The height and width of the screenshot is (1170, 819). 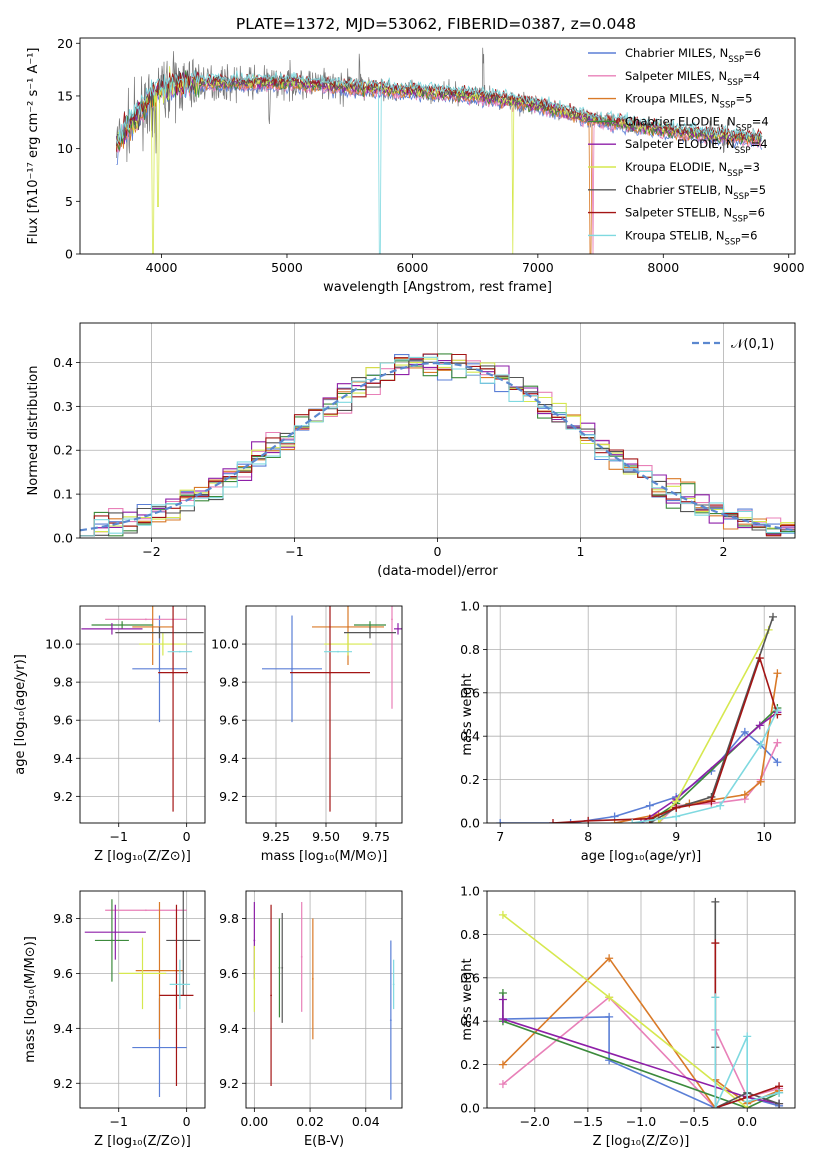 I want to click on x-tick-label: 9, so click(x=676, y=836).